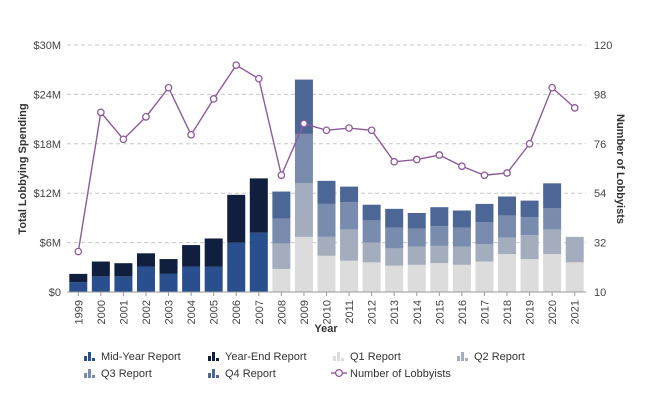 The image size is (646, 405). Describe the element at coordinates (281, 175) in the screenshot. I see `lobbyists-point-2008` at that location.